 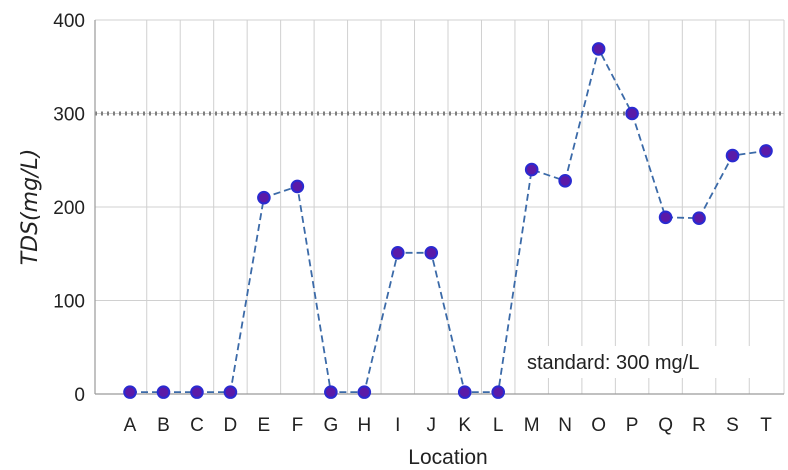 What do you see at coordinates (79, 395) in the screenshot?
I see `y-tick-label: 0` at bounding box center [79, 395].